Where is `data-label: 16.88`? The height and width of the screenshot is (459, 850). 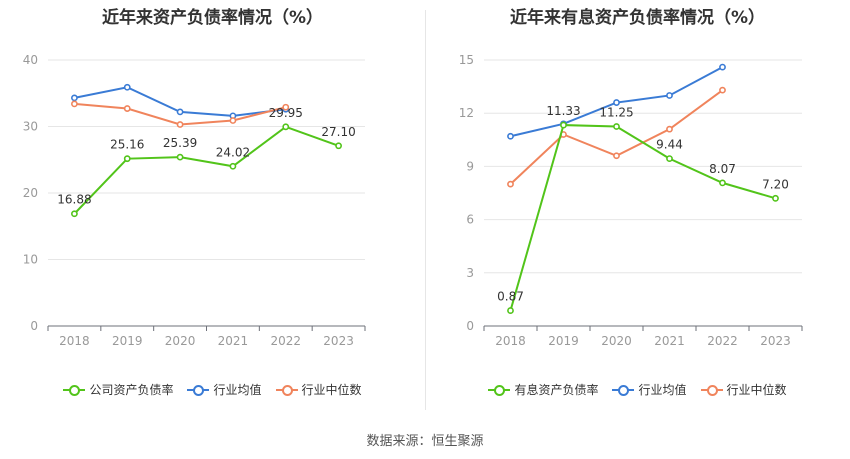 data-label: 16.88 is located at coordinates (74, 200).